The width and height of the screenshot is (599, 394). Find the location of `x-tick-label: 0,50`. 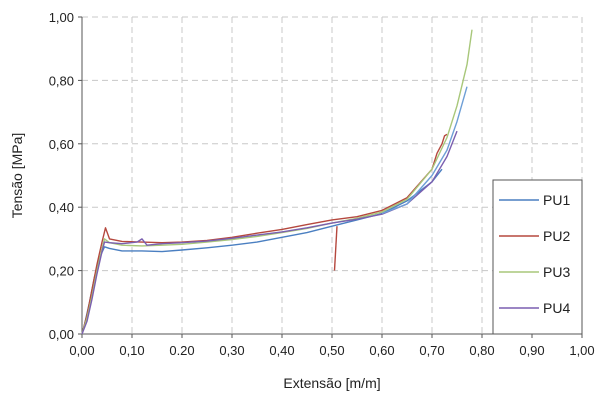

x-tick-label: 0,50 is located at coordinates (331, 350).